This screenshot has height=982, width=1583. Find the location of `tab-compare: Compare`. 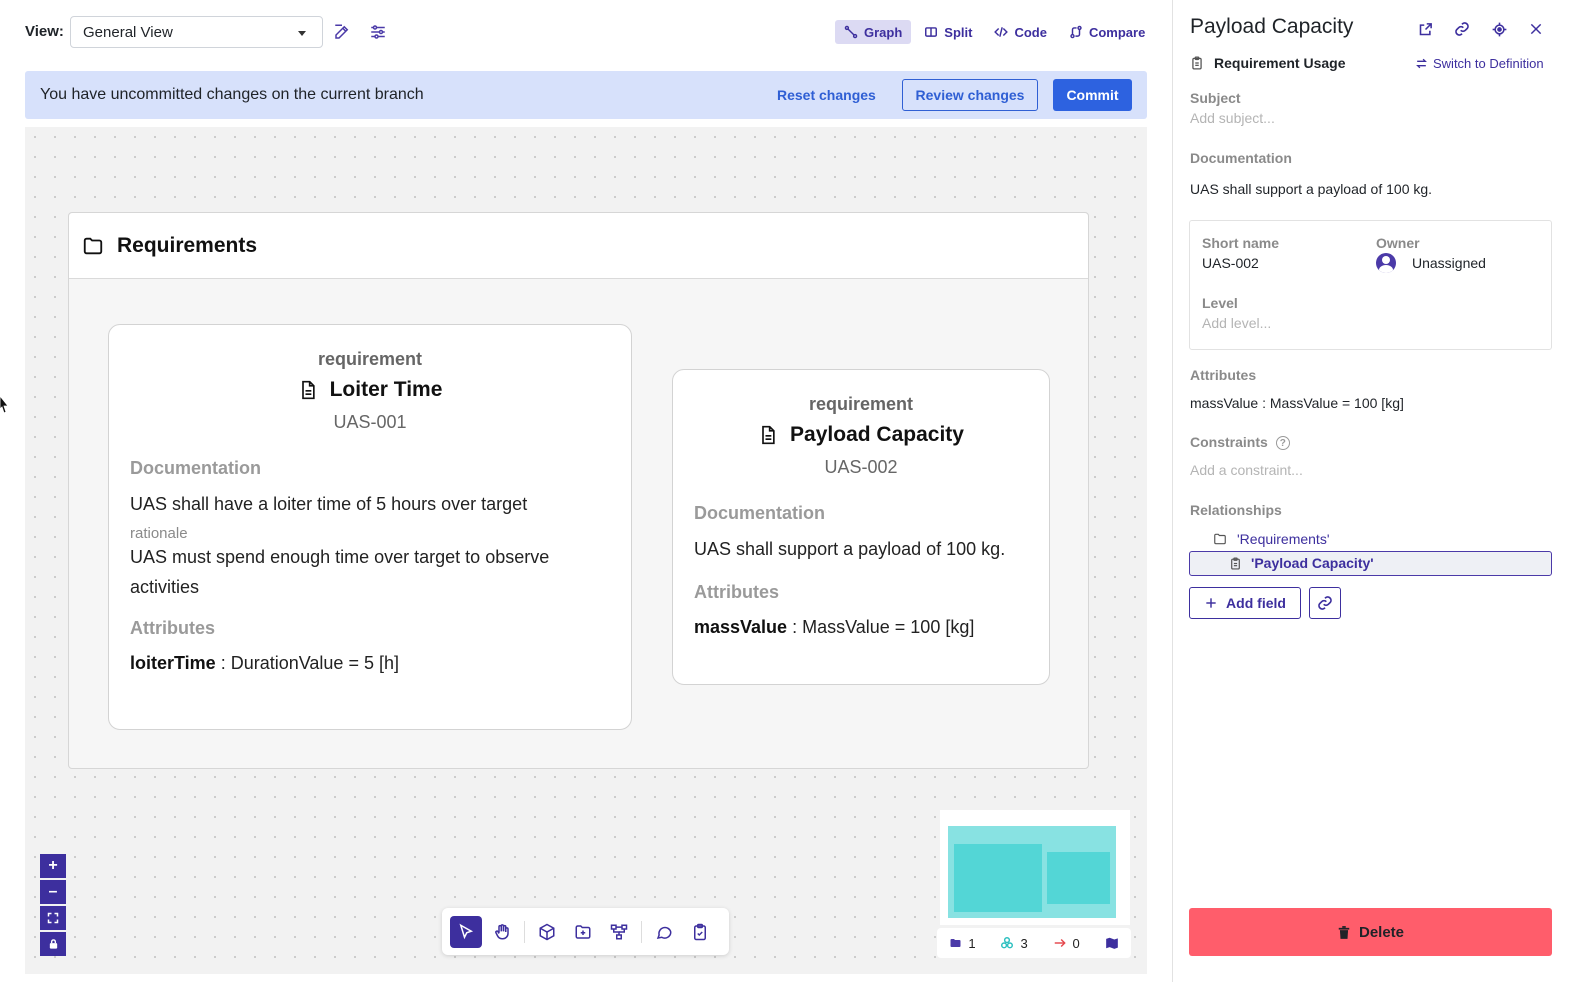

tab-compare: Compare is located at coordinates (1107, 32).